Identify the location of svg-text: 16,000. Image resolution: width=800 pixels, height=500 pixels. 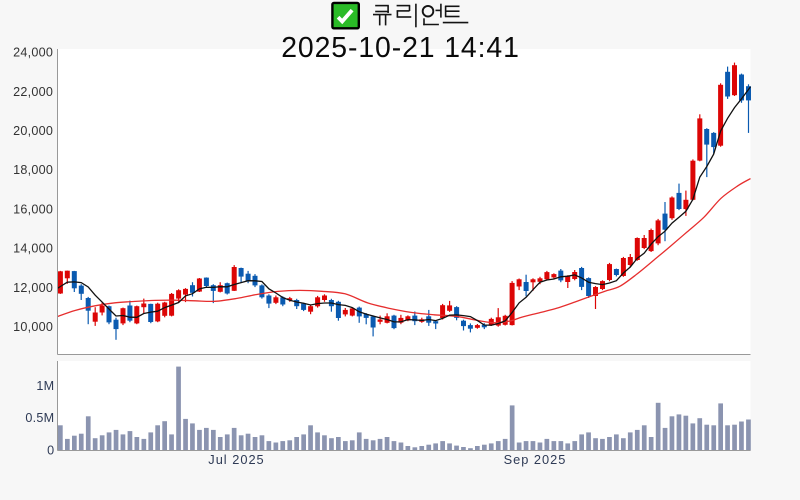
(33, 209).